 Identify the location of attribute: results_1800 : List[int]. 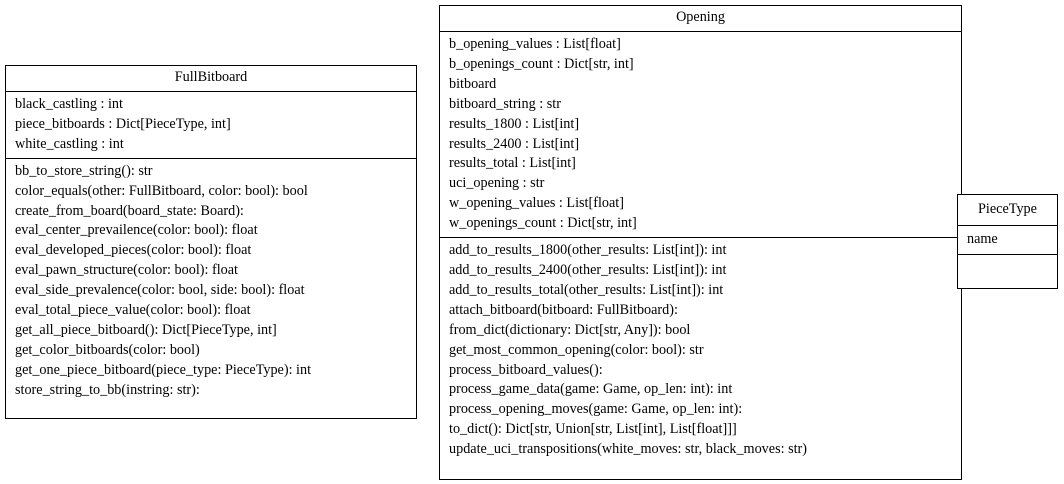
(514, 123).